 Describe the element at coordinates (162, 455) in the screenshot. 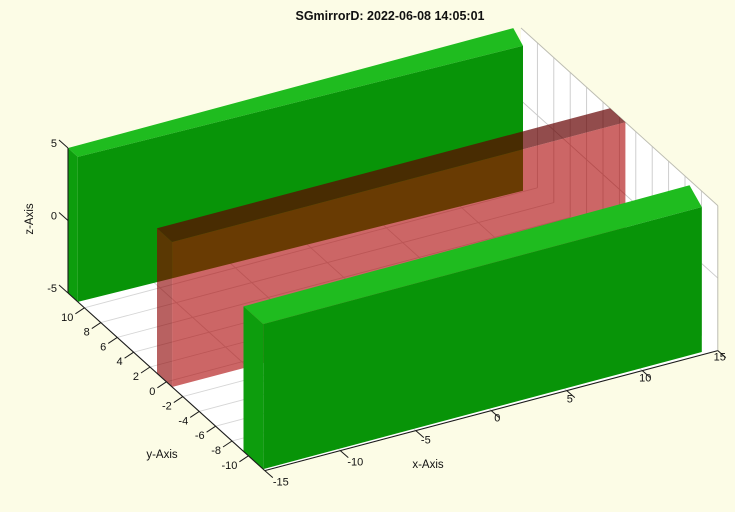

I see `y-axis-label: y-Axis` at that location.